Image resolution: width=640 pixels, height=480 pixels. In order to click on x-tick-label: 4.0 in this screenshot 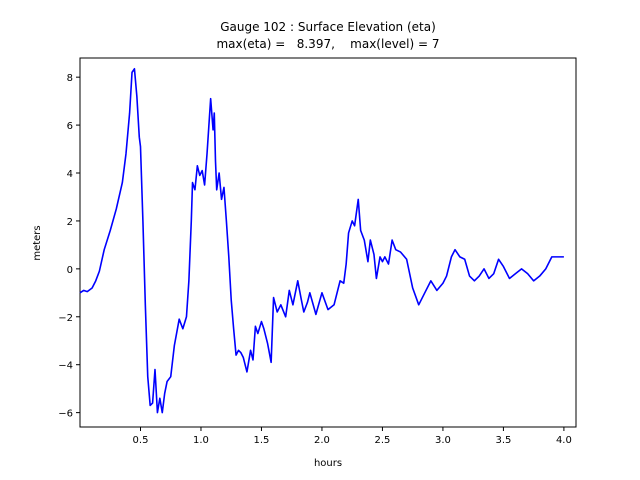, I will do `click(564, 440)`.